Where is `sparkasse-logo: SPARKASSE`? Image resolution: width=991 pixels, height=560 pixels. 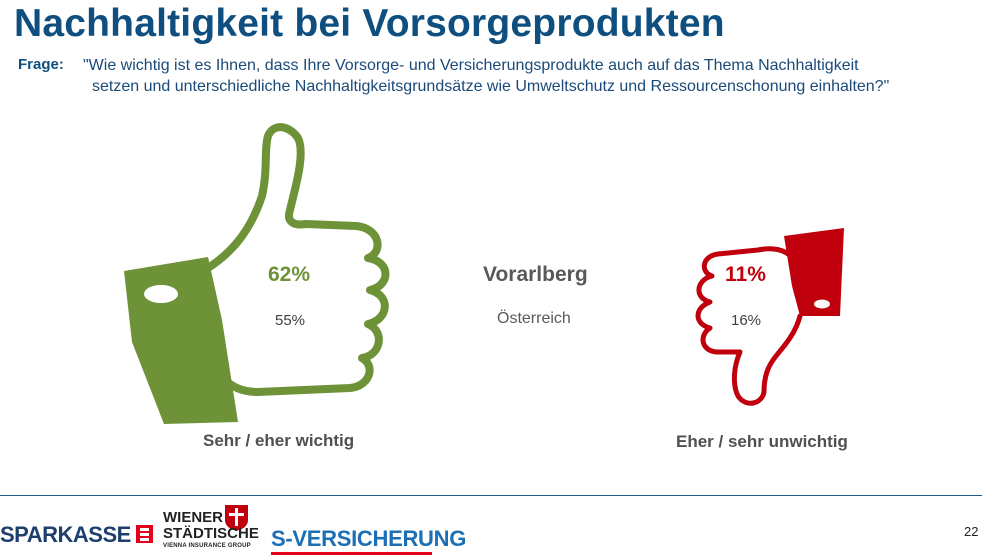
sparkasse-logo: SPARKASSE is located at coordinates (76, 535).